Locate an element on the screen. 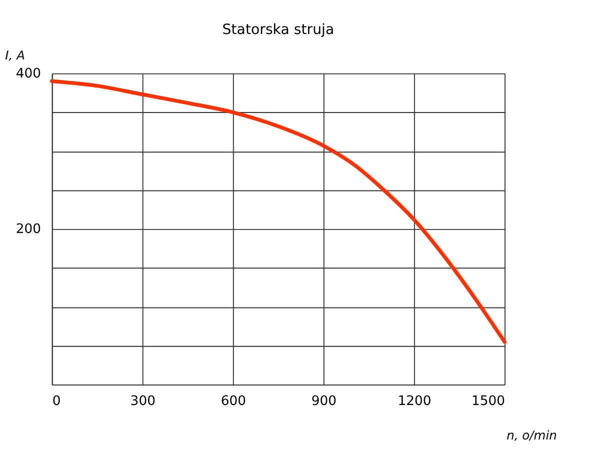 The image size is (613, 452). x-axis-title: n, o/min is located at coordinates (531, 435).